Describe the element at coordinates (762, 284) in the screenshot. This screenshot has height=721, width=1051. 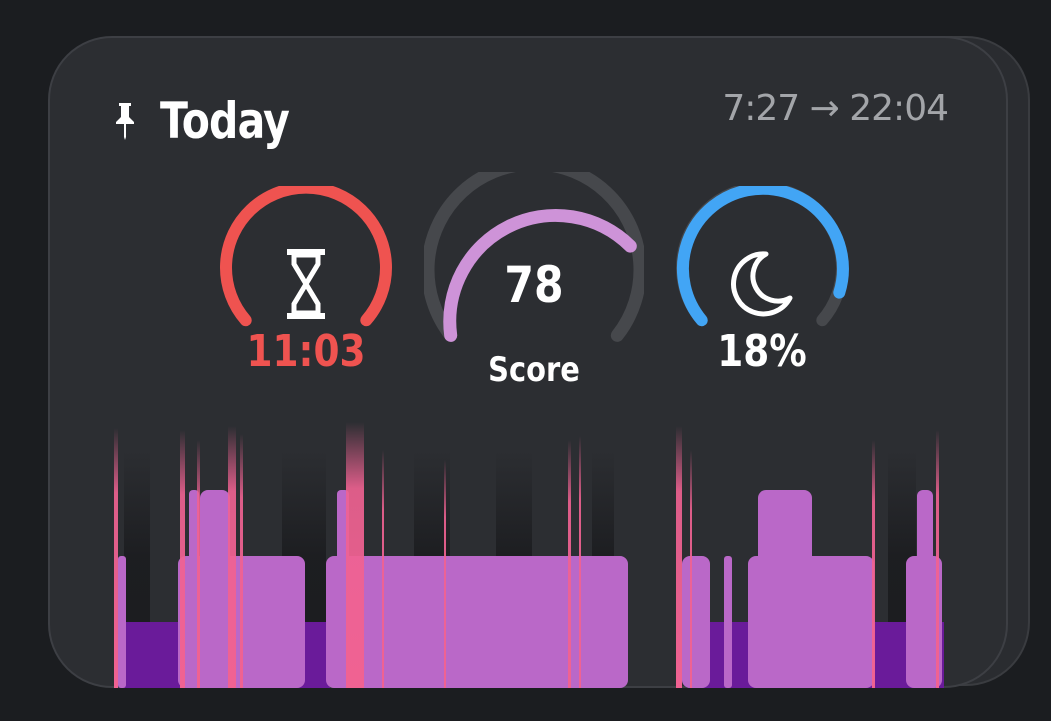
I see `moon-icon` at that location.